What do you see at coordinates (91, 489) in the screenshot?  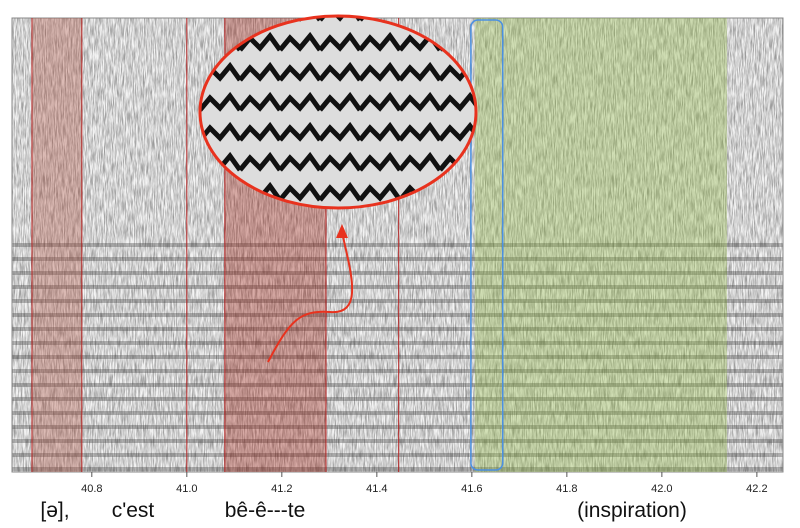 I see `x-tick-label: 40.8` at bounding box center [91, 489].